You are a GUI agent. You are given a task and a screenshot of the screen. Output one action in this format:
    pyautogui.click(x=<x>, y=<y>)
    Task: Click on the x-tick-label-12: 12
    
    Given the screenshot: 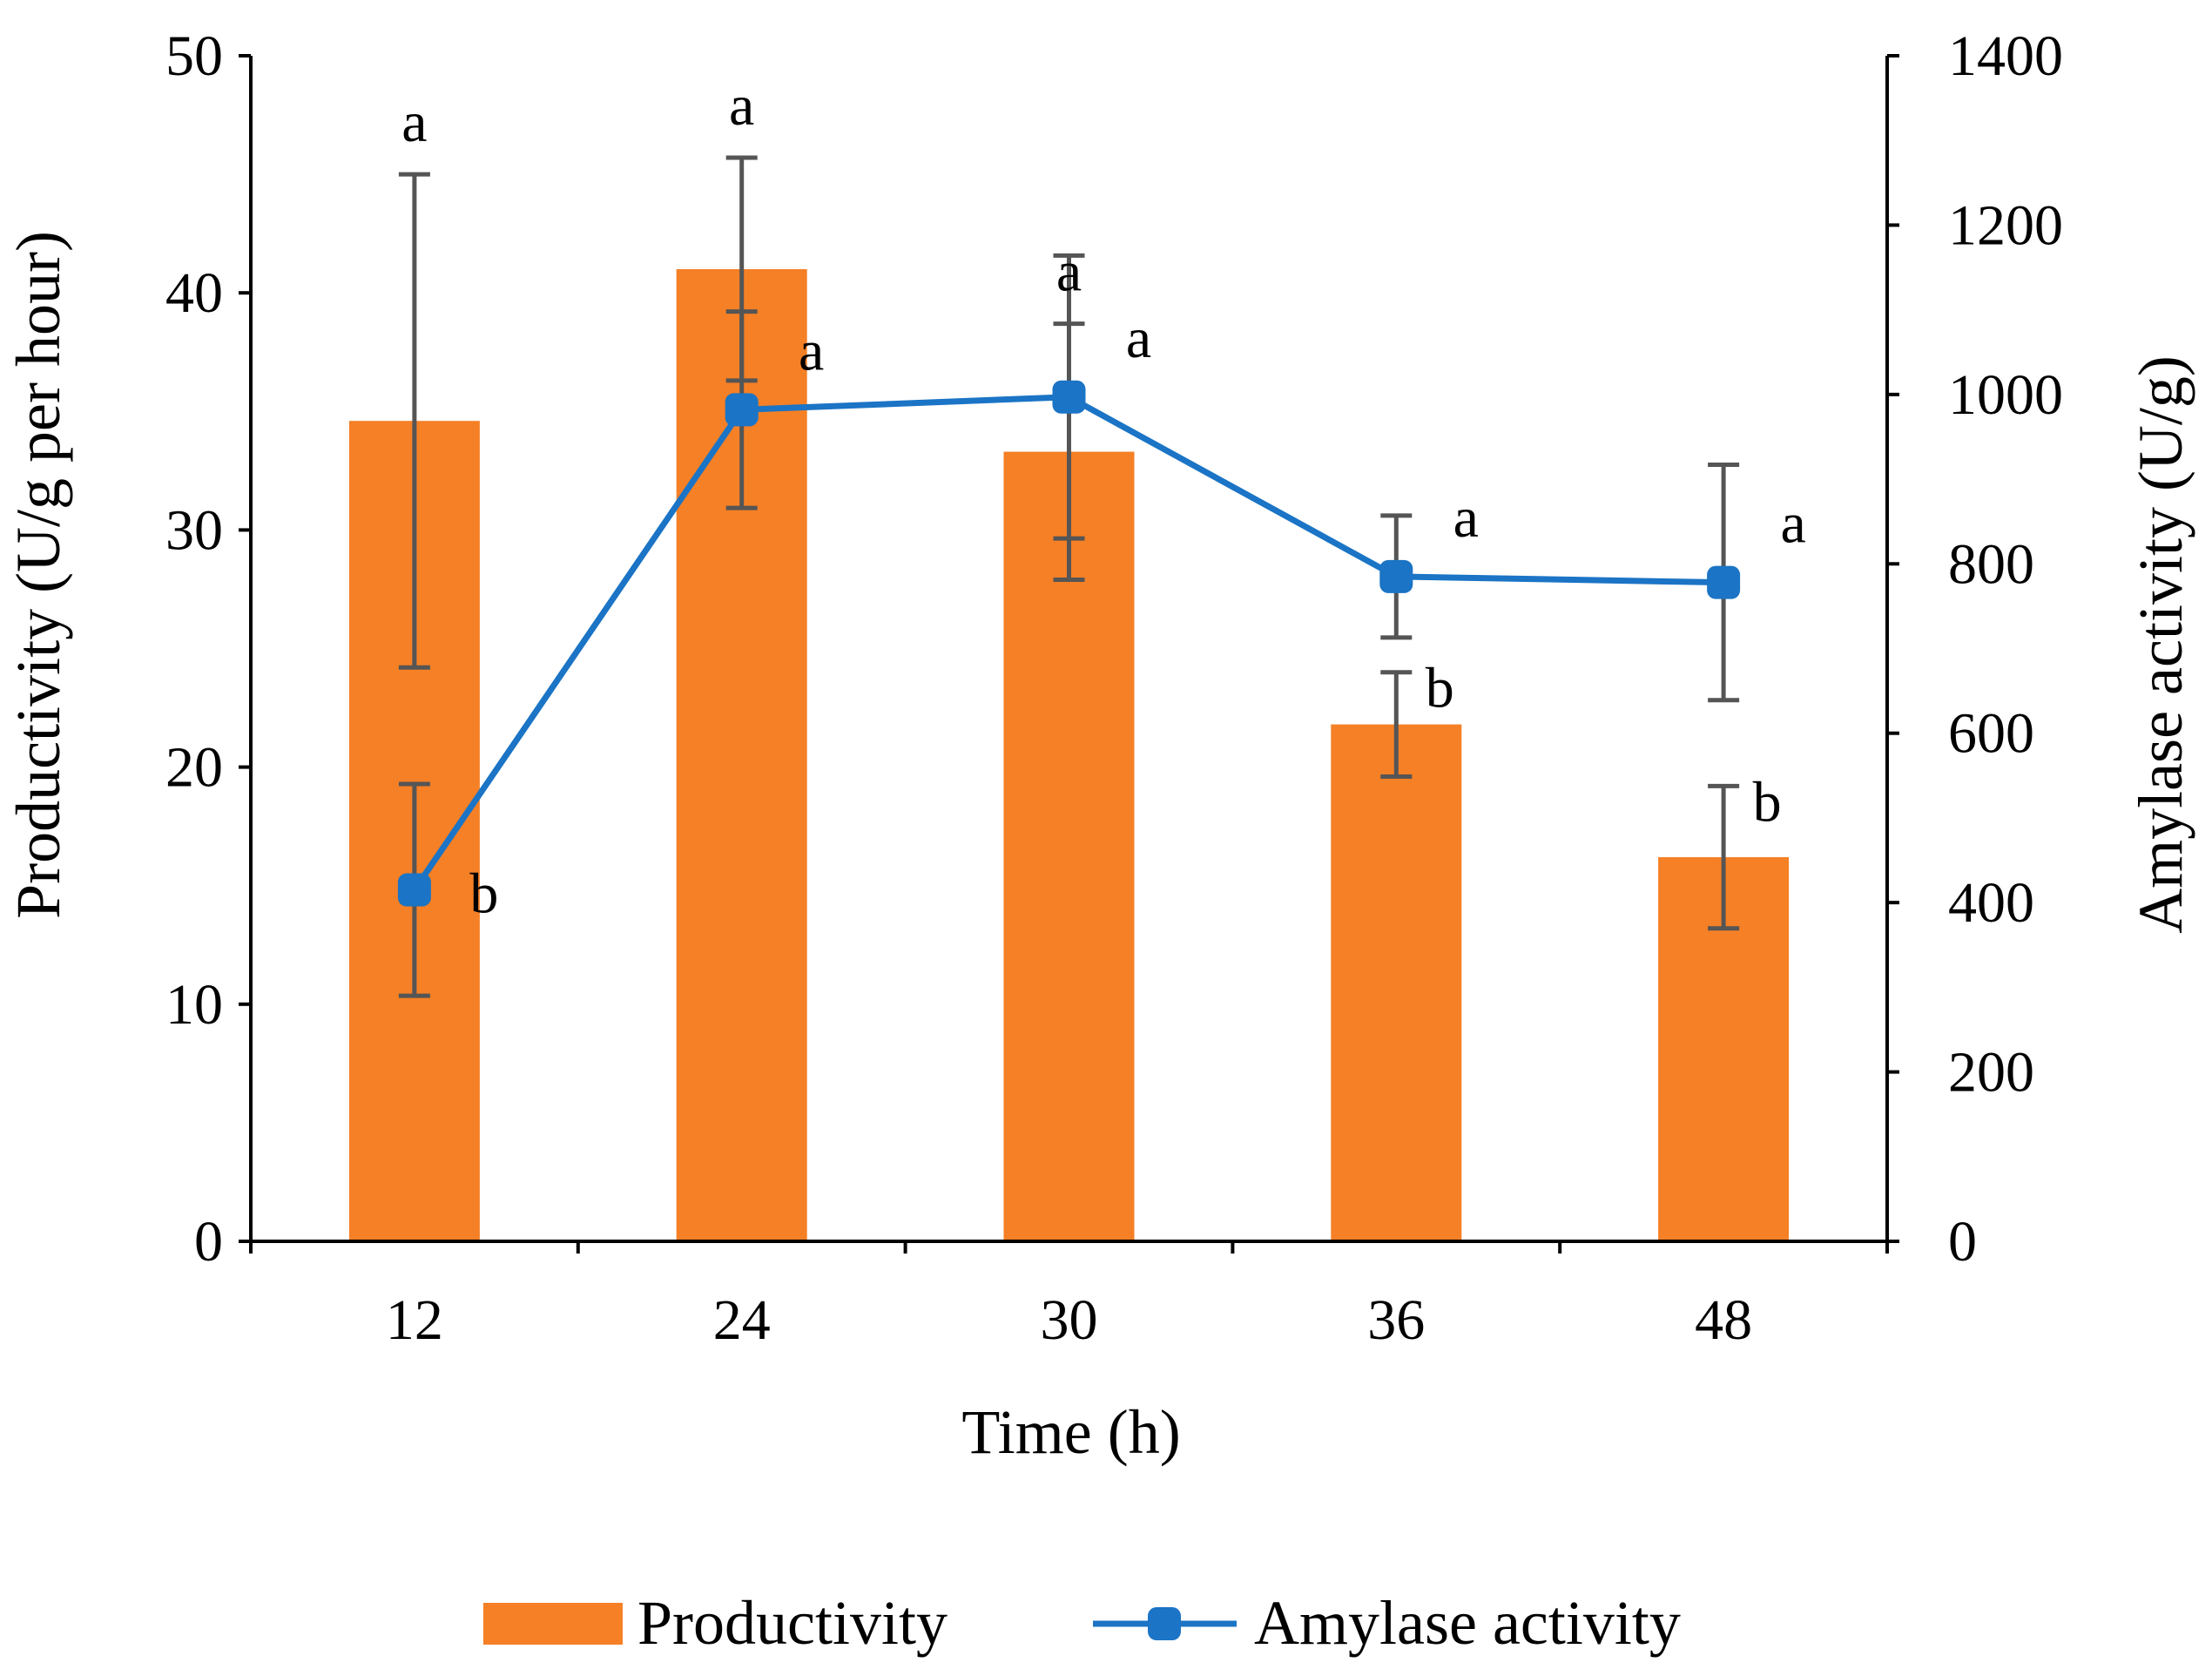 What is the action you would take?
    pyautogui.click(x=414, y=1320)
    